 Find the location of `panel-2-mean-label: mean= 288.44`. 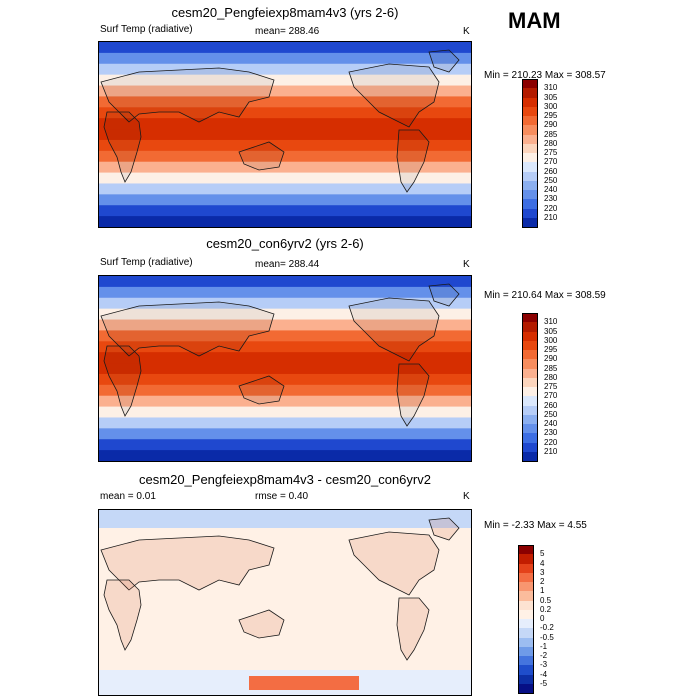

panel-2-mean-label: mean= 288.44 is located at coordinates (287, 264).